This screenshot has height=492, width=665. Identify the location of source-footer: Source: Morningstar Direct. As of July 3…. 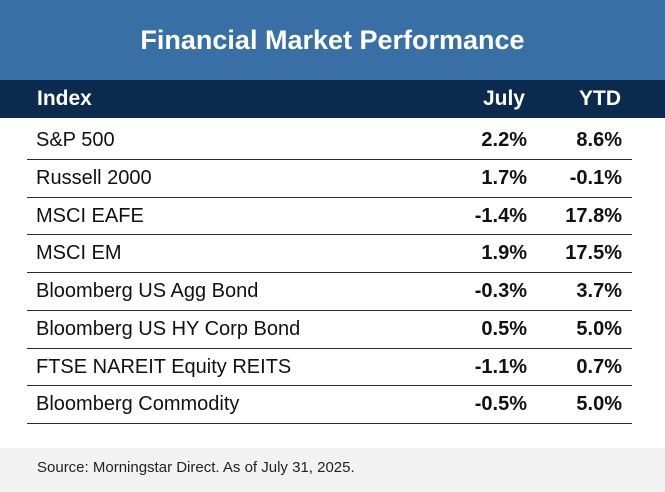
(332, 470).